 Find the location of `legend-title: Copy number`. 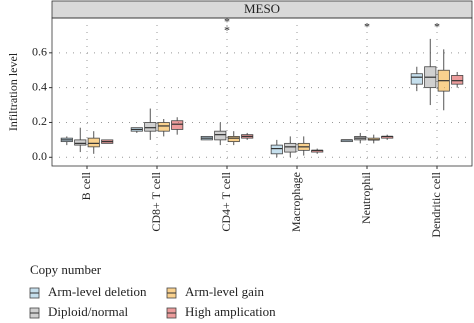

legend-title: Copy number is located at coordinates (66, 269).